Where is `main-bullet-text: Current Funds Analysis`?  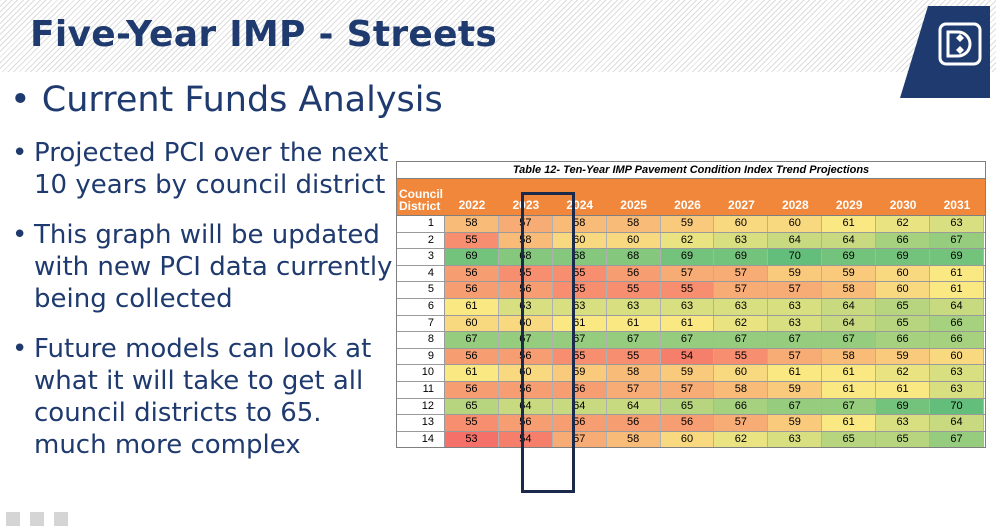 main-bullet-text: Current Funds Analysis is located at coordinates (242, 100).